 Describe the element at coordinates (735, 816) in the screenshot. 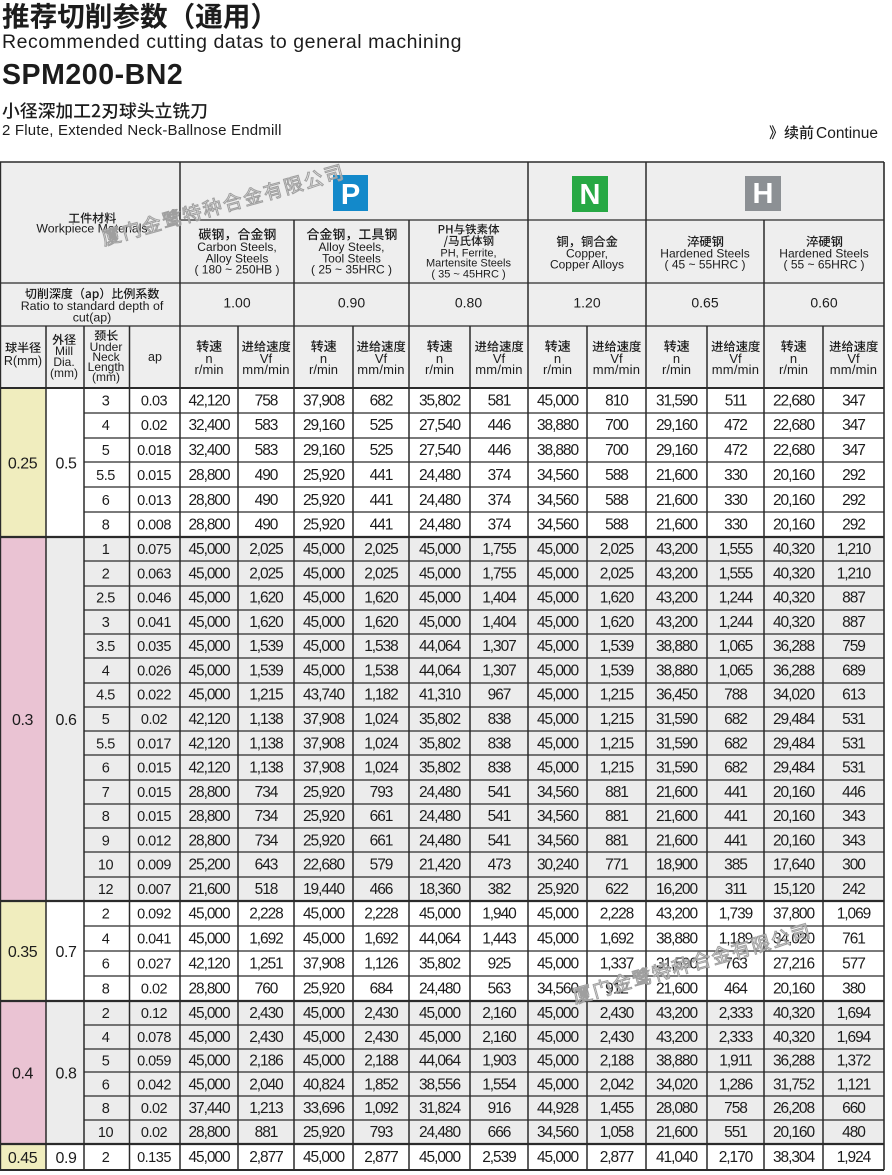

I see `svg-text: 441` at that location.